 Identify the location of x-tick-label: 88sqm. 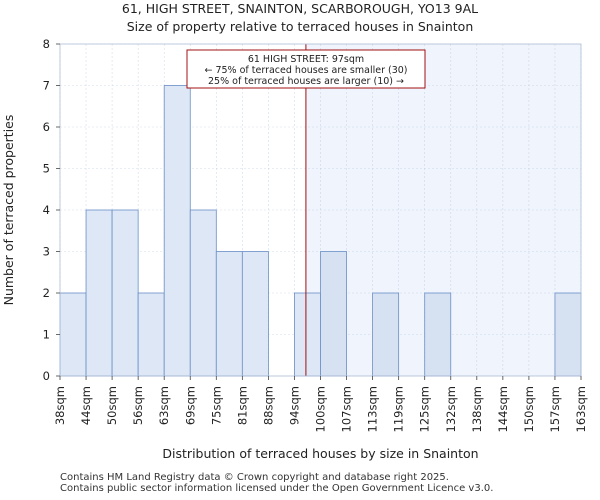
(268, 405).